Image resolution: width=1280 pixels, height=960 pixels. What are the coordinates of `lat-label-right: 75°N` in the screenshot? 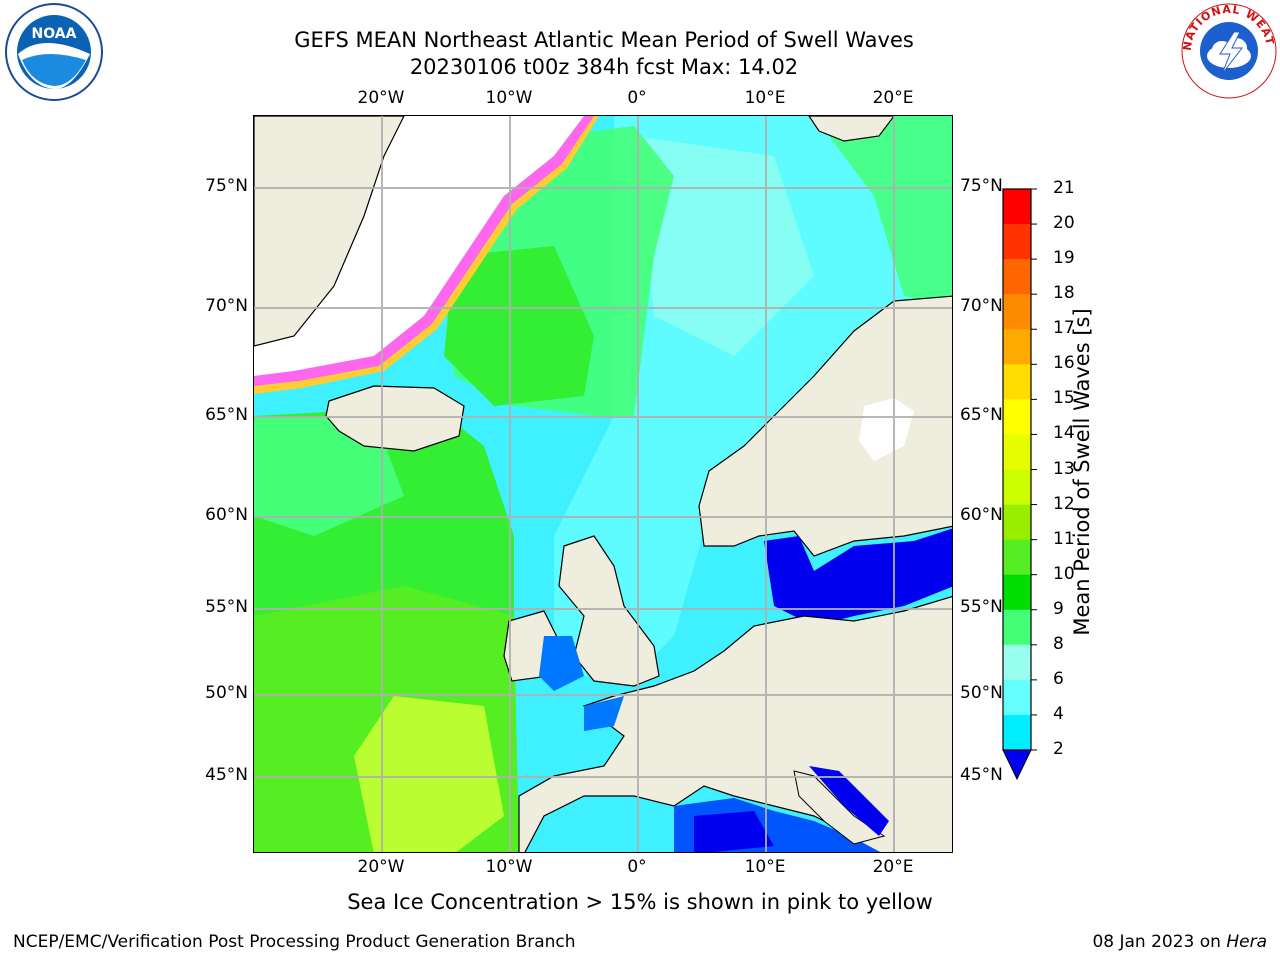 It's located at (981, 186).